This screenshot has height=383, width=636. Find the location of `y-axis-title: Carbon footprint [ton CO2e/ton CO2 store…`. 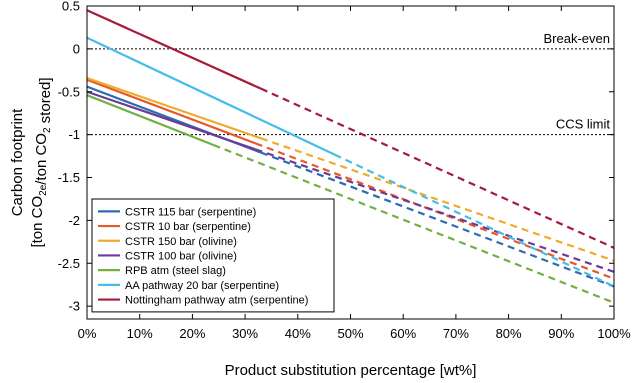

y-axis-title: Carbon footprint [ton CO2e/ton CO2 store… is located at coordinates (31, 162).